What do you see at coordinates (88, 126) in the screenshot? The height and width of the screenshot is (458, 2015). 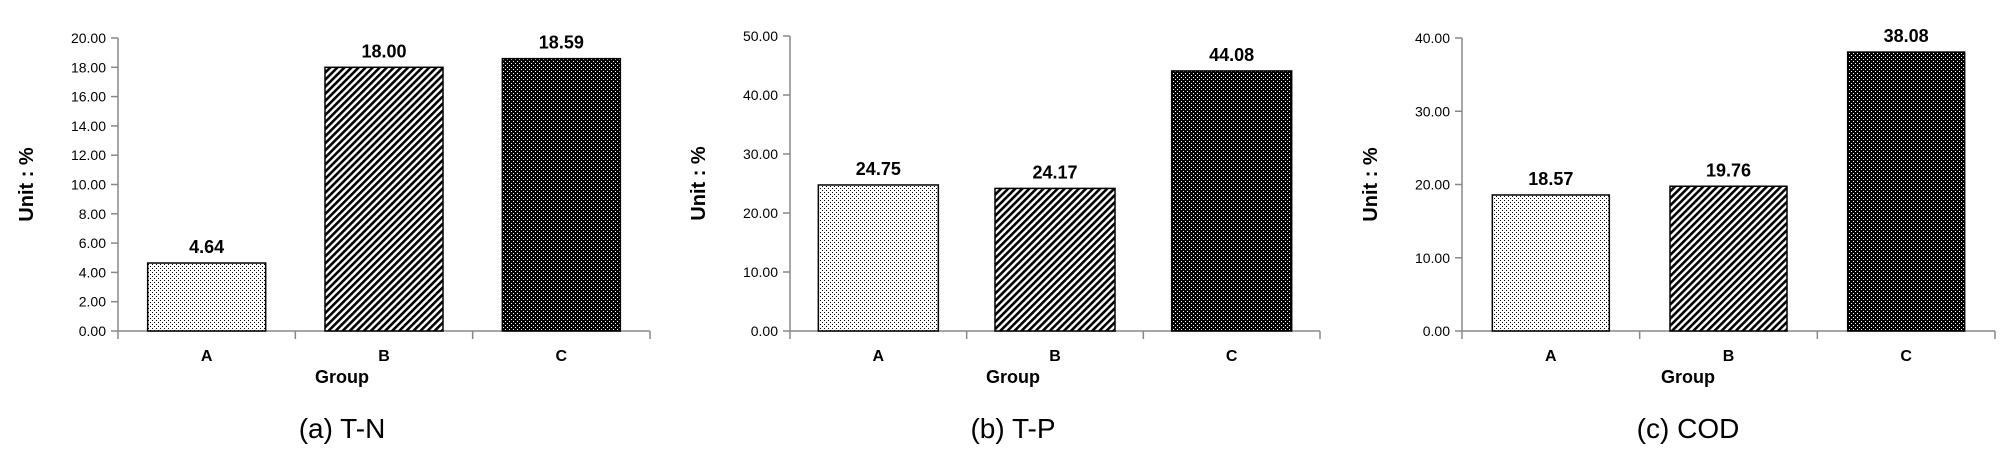 I see `y-tick-label: 14.00` at bounding box center [88, 126].